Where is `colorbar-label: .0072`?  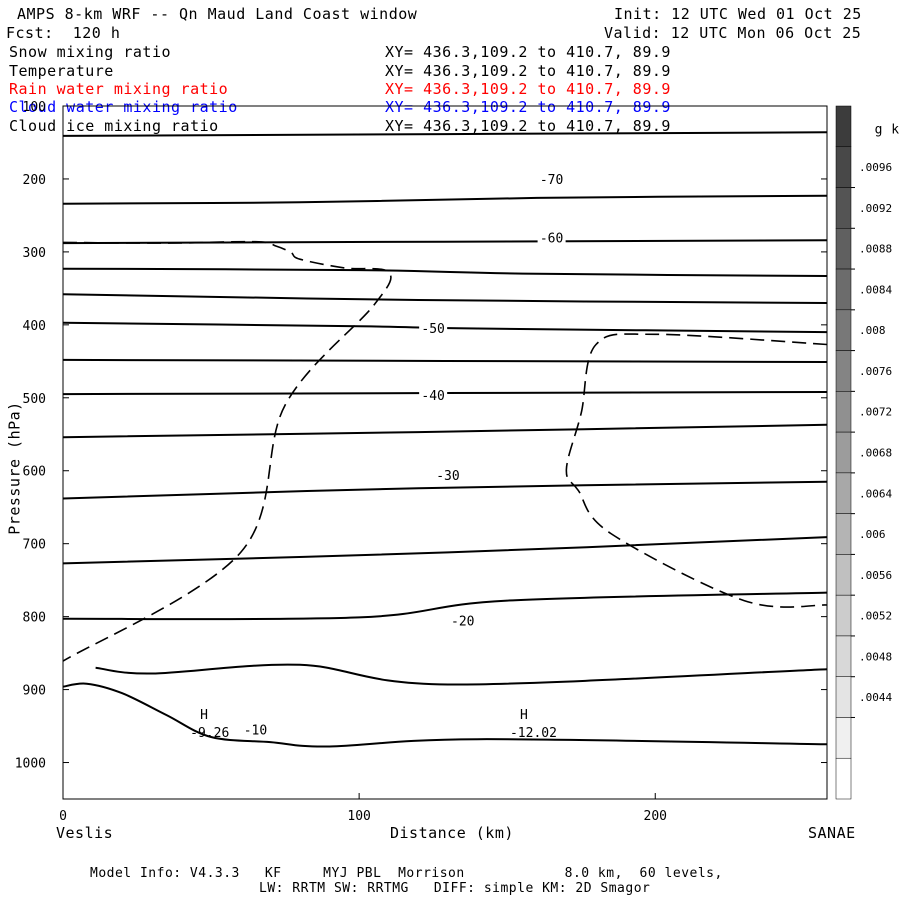 colorbar-label: .0072 is located at coordinates (875, 412).